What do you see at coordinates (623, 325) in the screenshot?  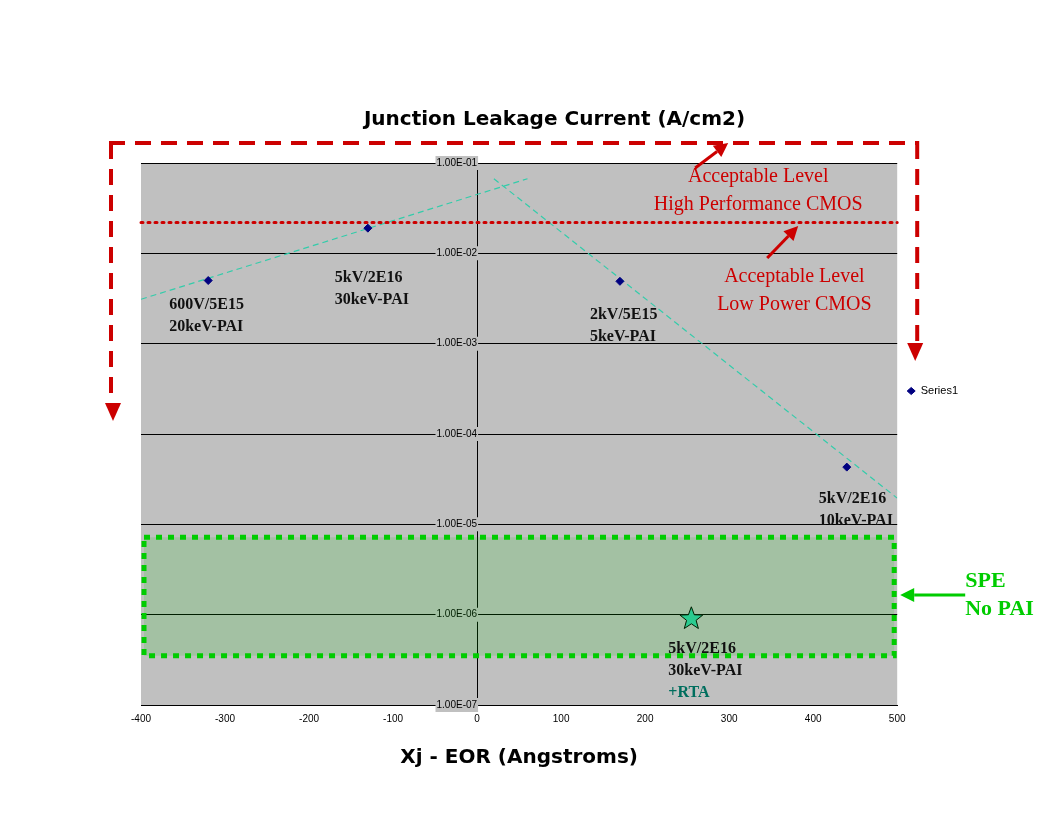 I see `annotation: 2kV/5E15 5keV-PAI` at bounding box center [623, 325].